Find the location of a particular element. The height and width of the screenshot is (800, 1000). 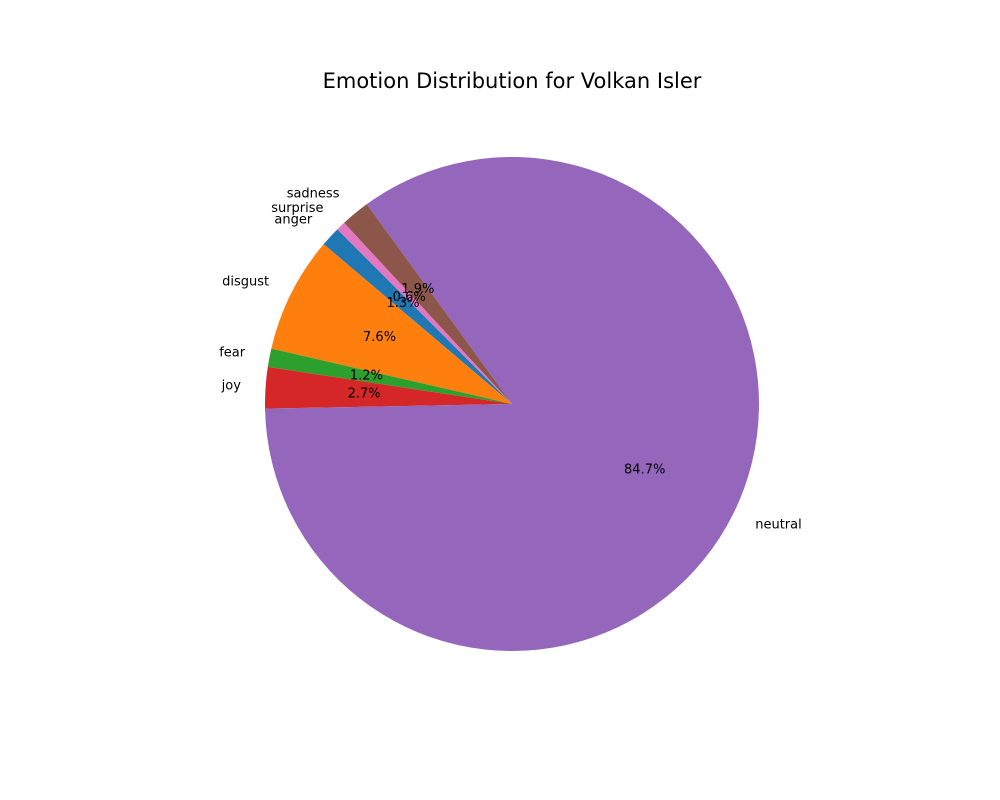

pct-label-joy: 2.7% is located at coordinates (364, 394).